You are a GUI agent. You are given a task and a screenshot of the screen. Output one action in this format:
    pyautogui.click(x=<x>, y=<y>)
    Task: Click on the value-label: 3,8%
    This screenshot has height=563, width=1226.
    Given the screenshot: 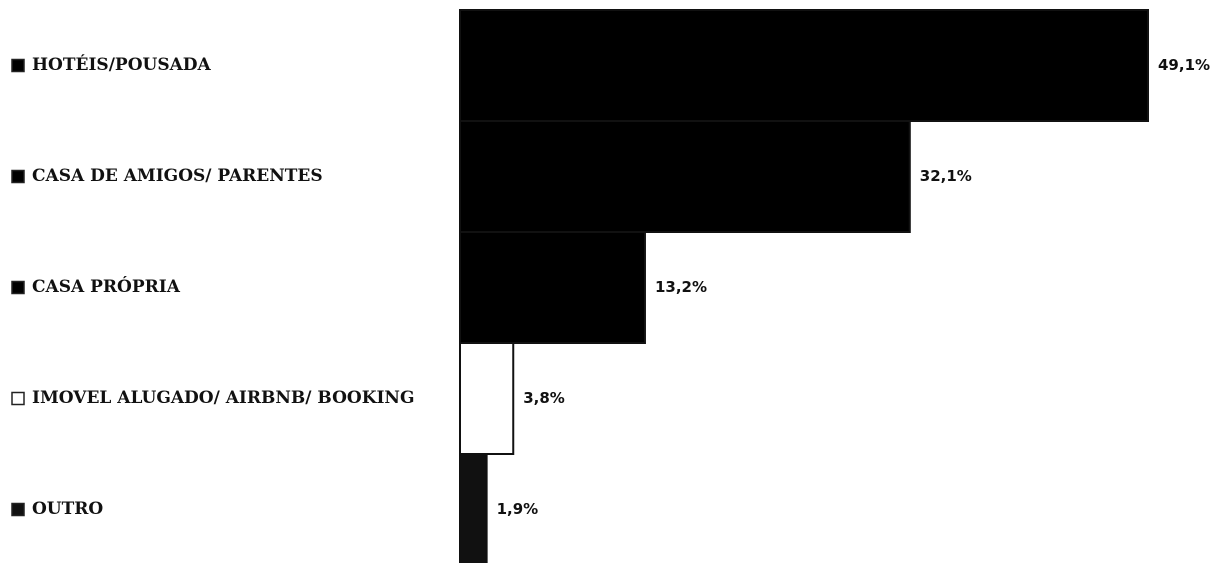 What is the action you would take?
    pyautogui.click(x=544, y=398)
    